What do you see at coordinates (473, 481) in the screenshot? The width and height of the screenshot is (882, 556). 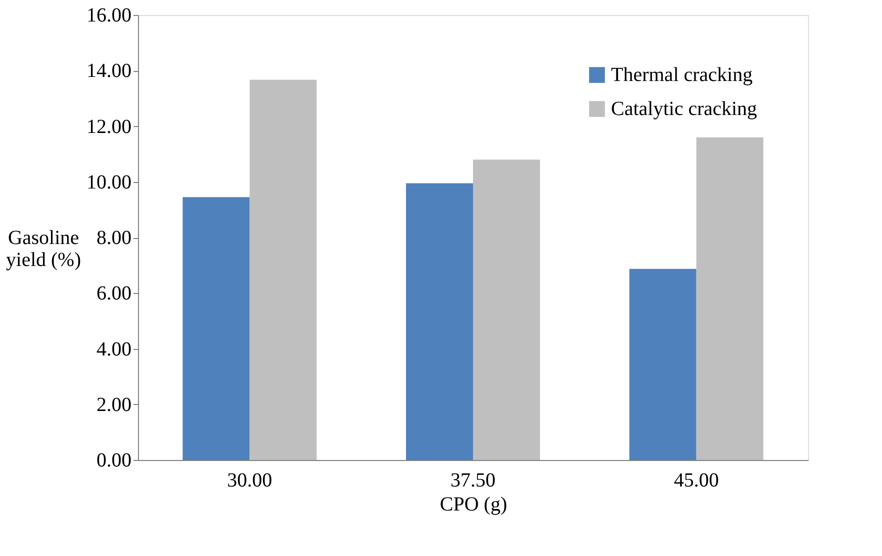 I see `x-tick-label: 37.50` at bounding box center [473, 481].